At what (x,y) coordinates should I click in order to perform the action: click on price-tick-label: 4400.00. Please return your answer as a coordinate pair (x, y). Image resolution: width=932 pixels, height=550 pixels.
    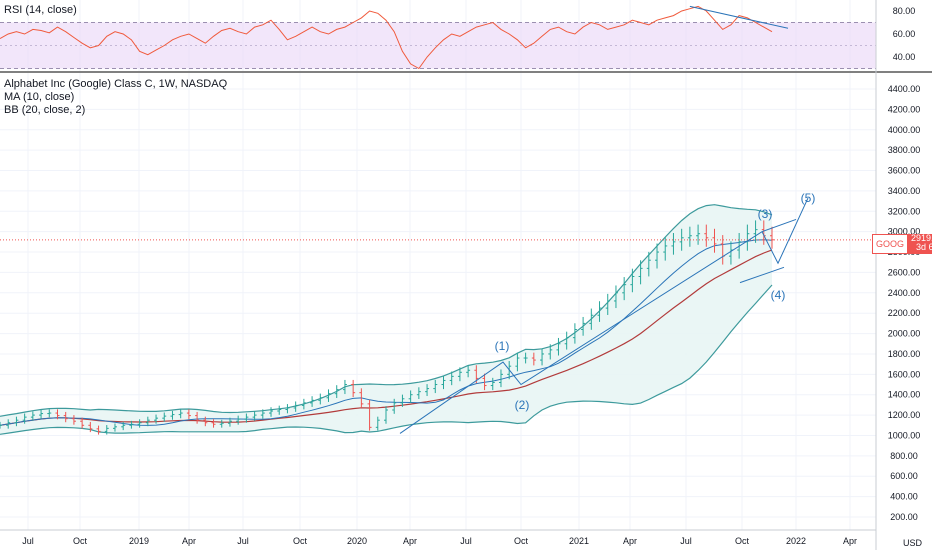
    Looking at the image, I should click on (904, 89).